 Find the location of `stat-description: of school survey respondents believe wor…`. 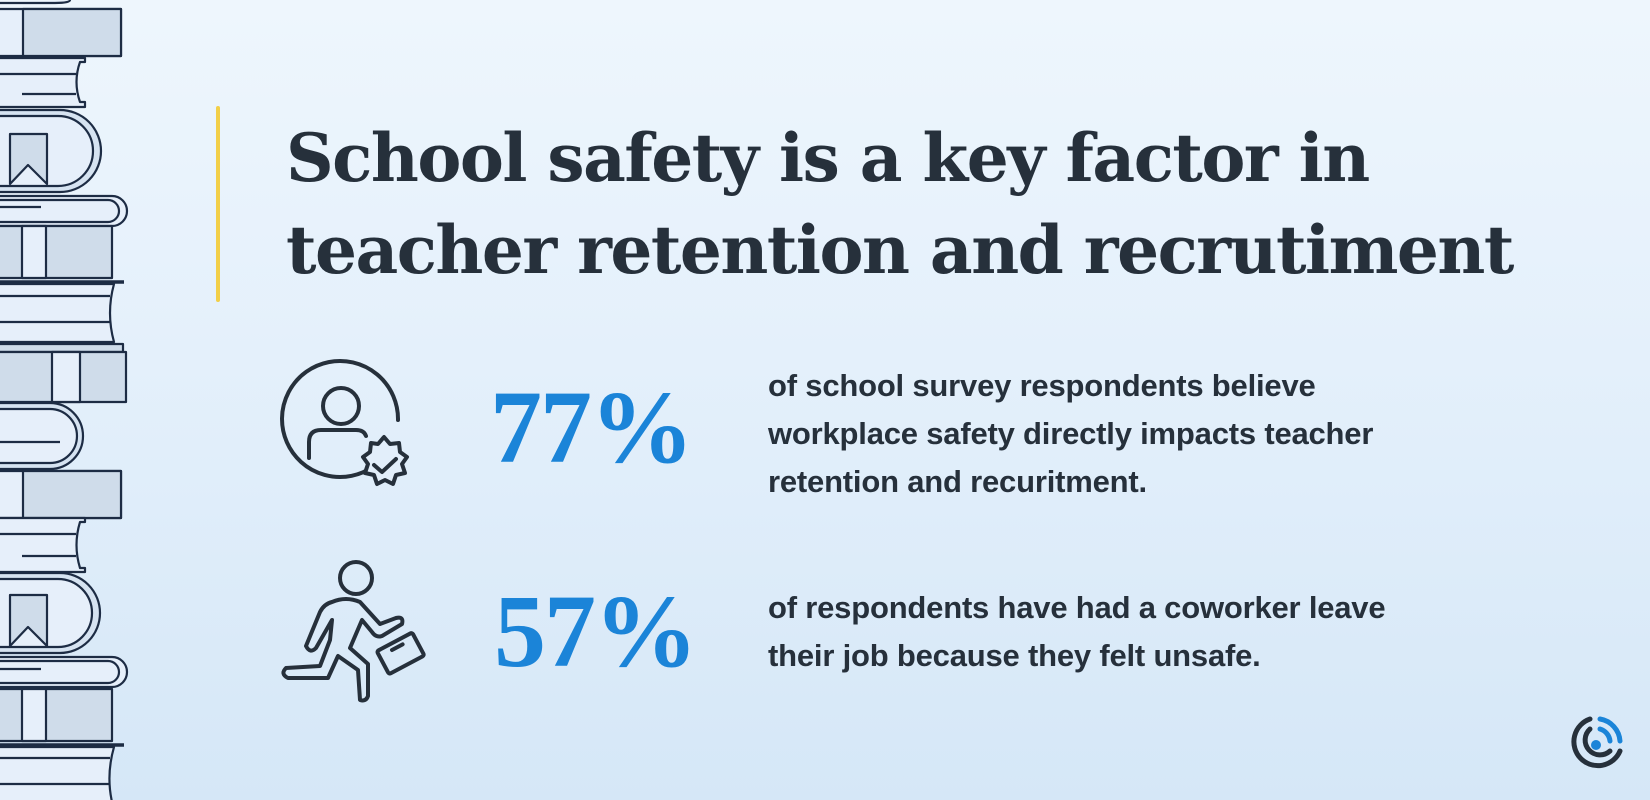

stat-description: of school survey respondents believe wor… is located at coordinates (1070, 434).